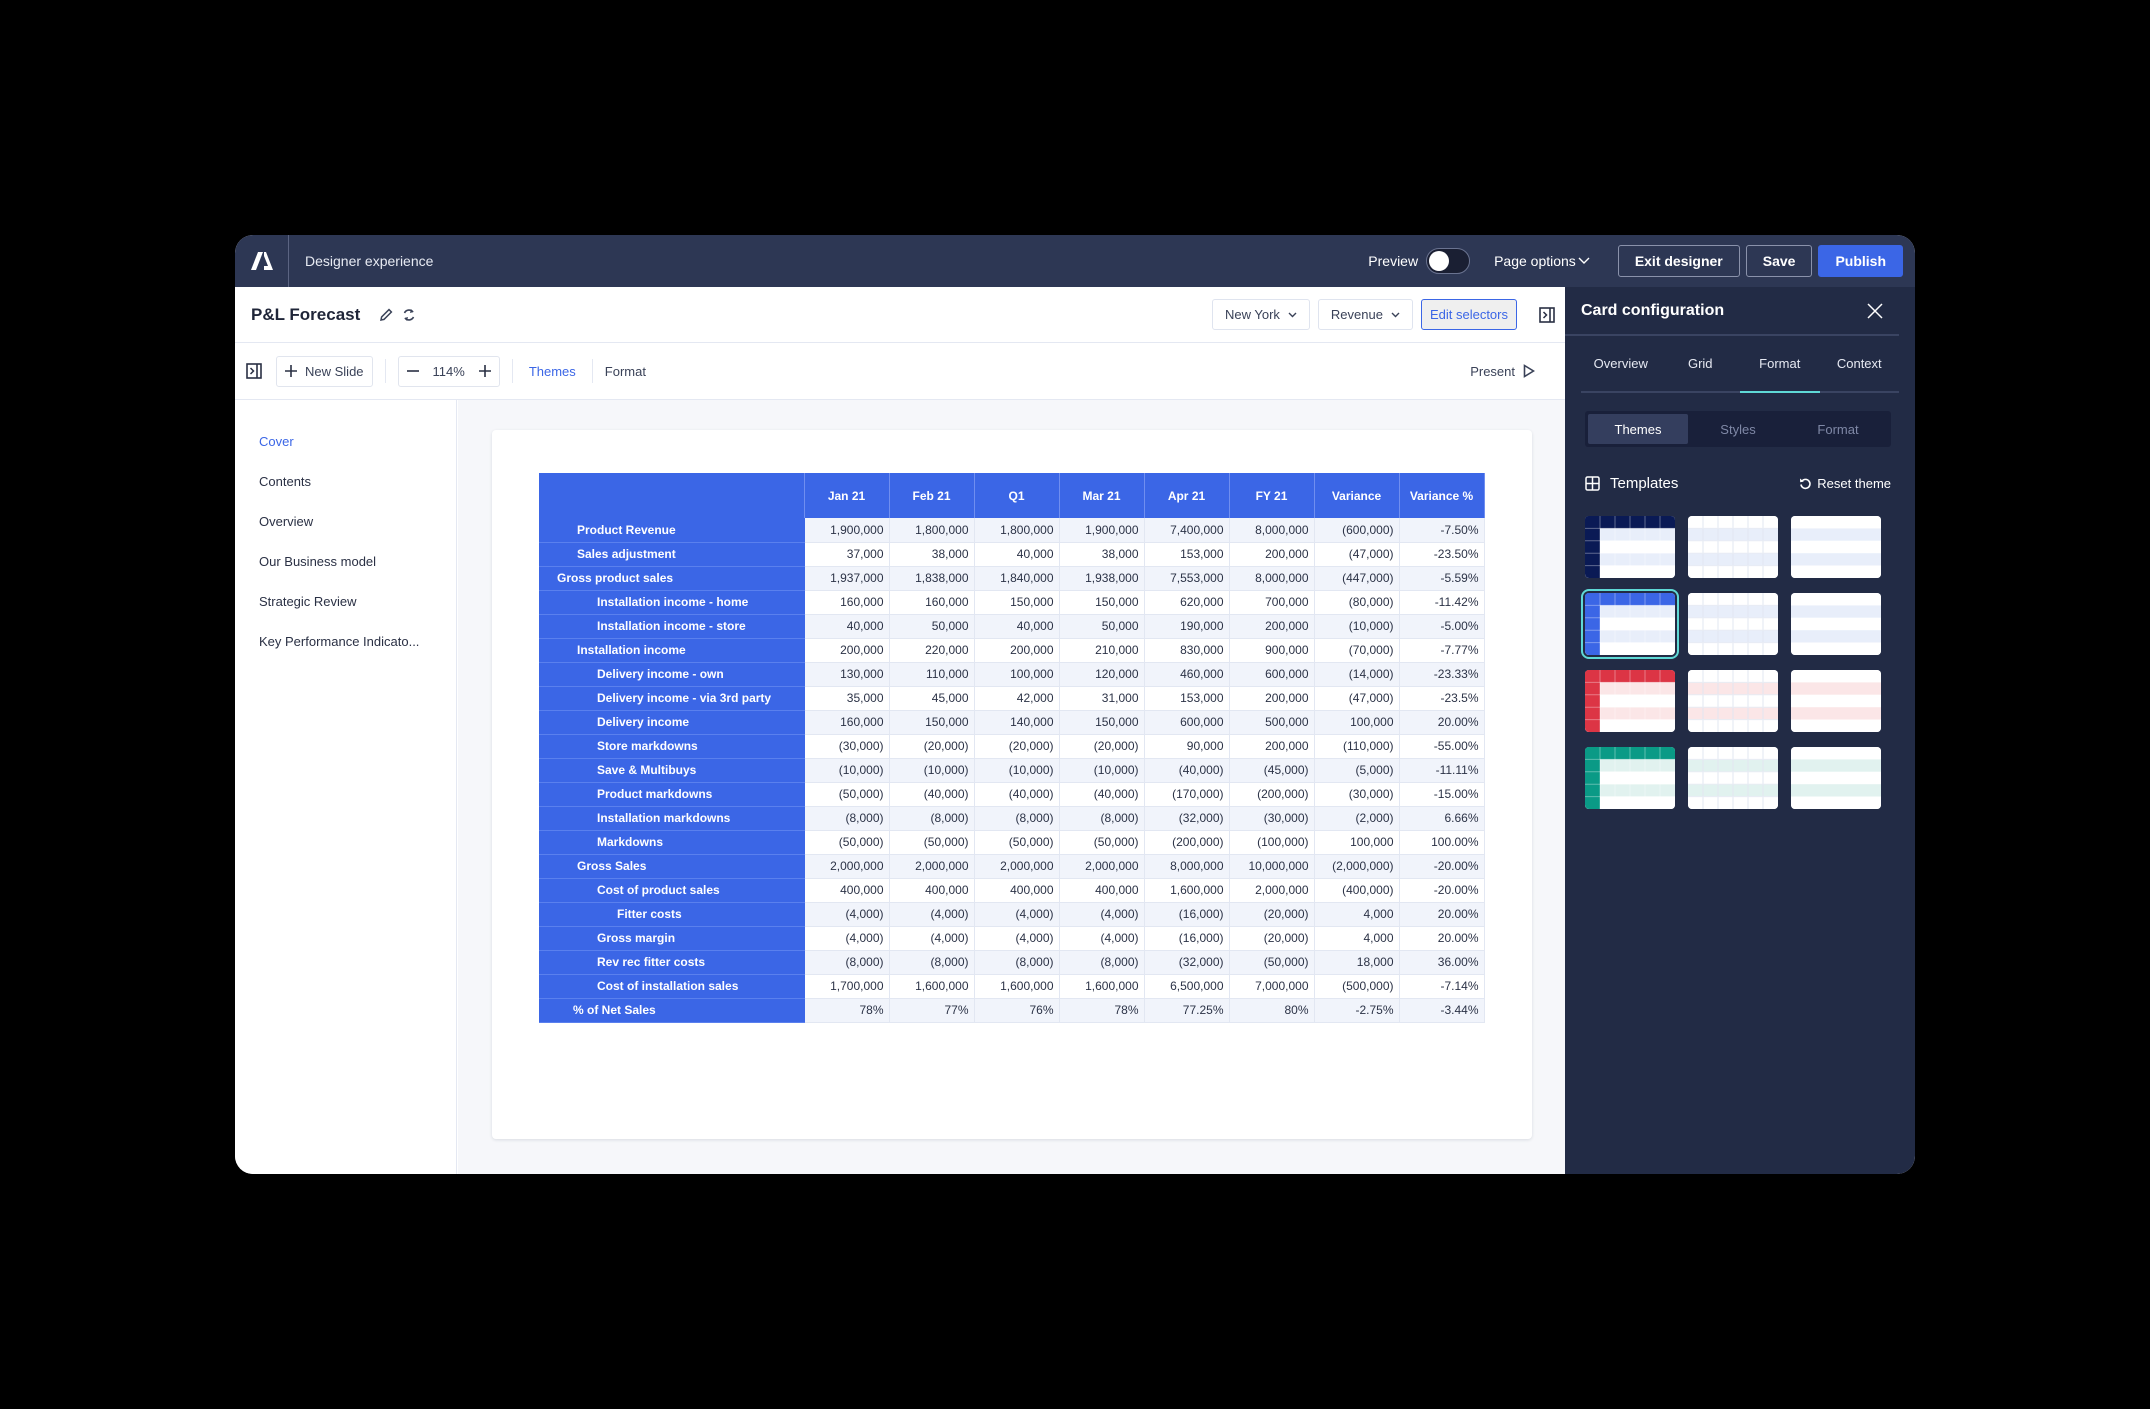  I want to click on tab-overview: Overview, so click(1620, 363).